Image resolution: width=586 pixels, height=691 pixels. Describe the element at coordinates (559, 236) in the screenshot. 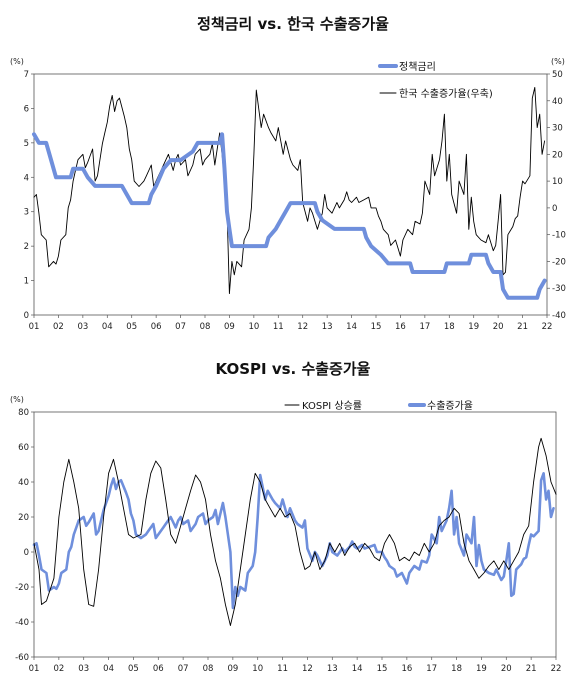

I see `chart1-y2-tick-label: -10` at that location.